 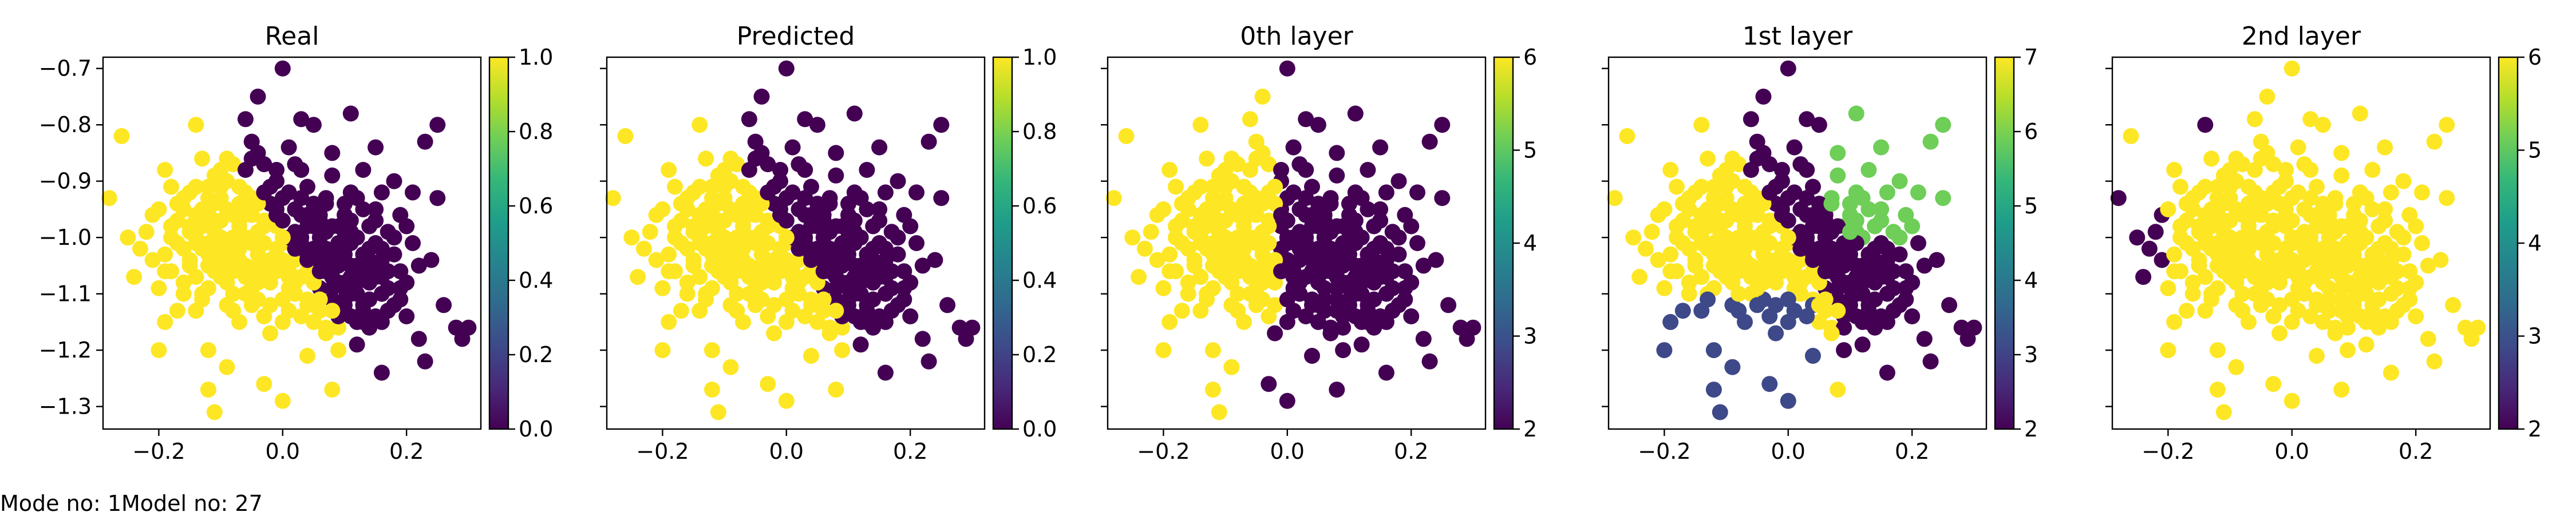 What do you see at coordinates (292, 36) in the screenshot?
I see `chart-title: Real` at bounding box center [292, 36].